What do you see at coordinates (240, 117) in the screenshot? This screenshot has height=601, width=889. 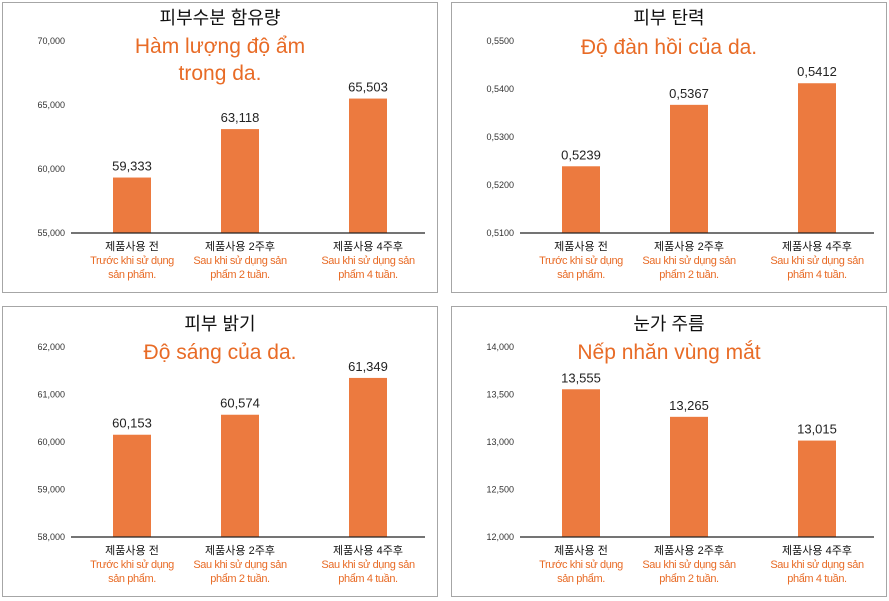 I see `data-label: 63,118` at bounding box center [240, 117].